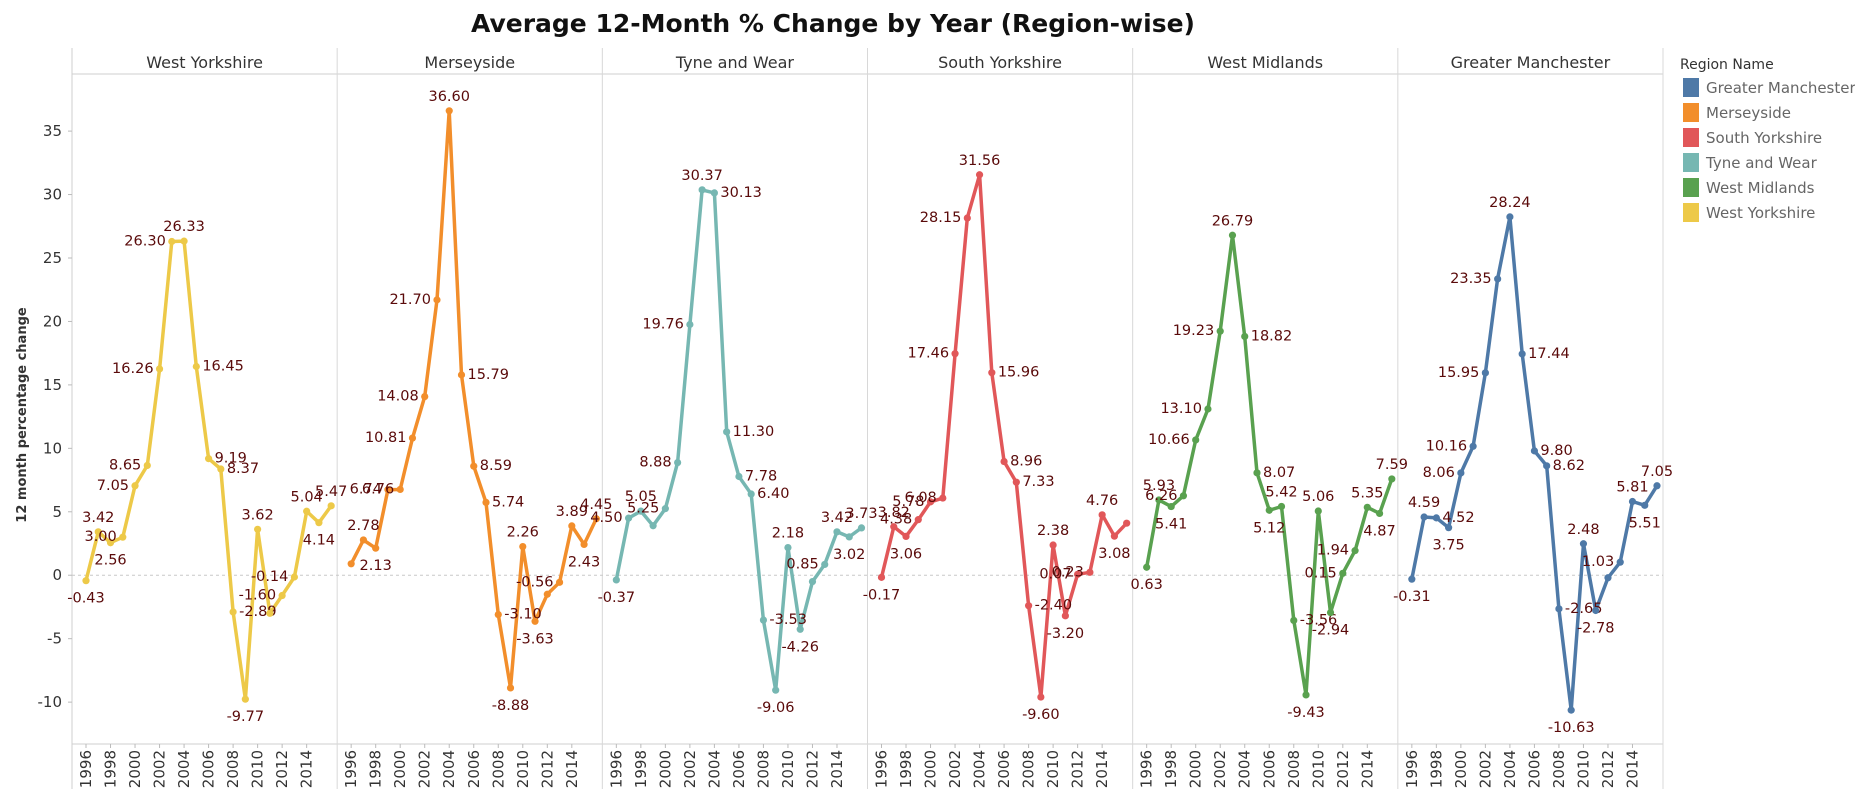 The height and width of the screenshot is (795, 1855). What do you see at coordinates (1583, 769) in the screenshot?
I see `x-tick-label: 2010` at bounding box center [1583, 769].